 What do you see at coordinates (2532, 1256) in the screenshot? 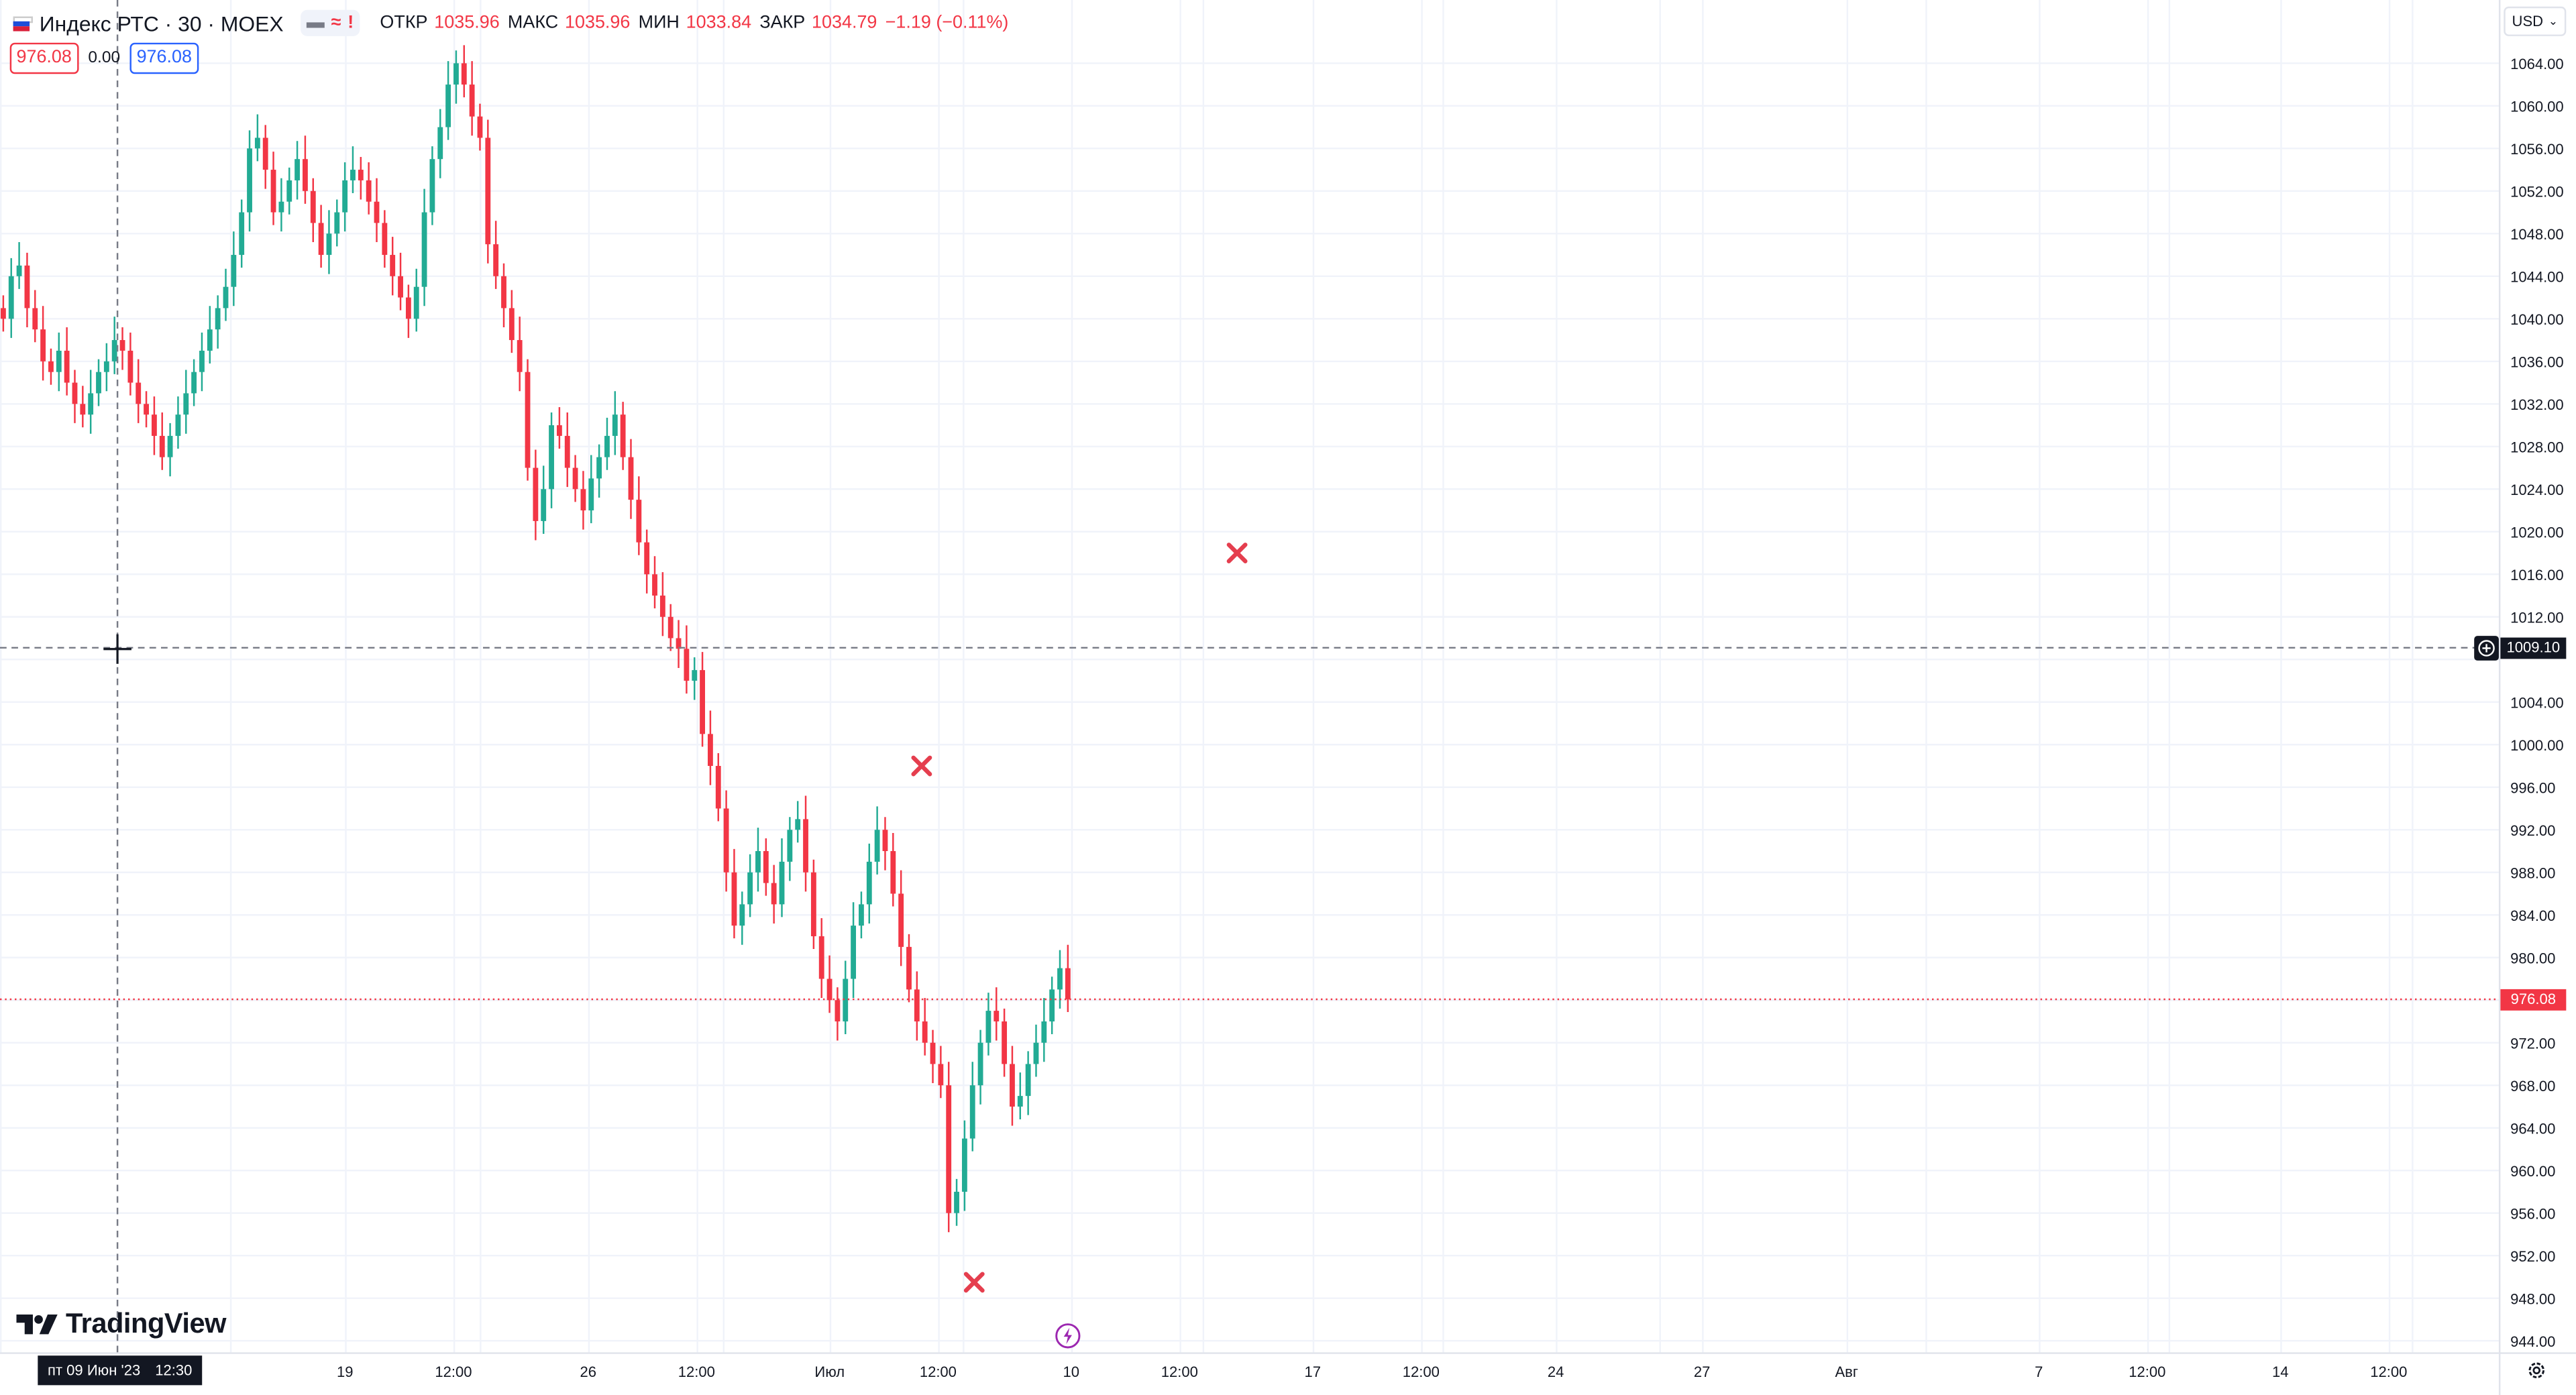
I see `price-tick-label: 952.00` at bounding box center [2532, 1256].